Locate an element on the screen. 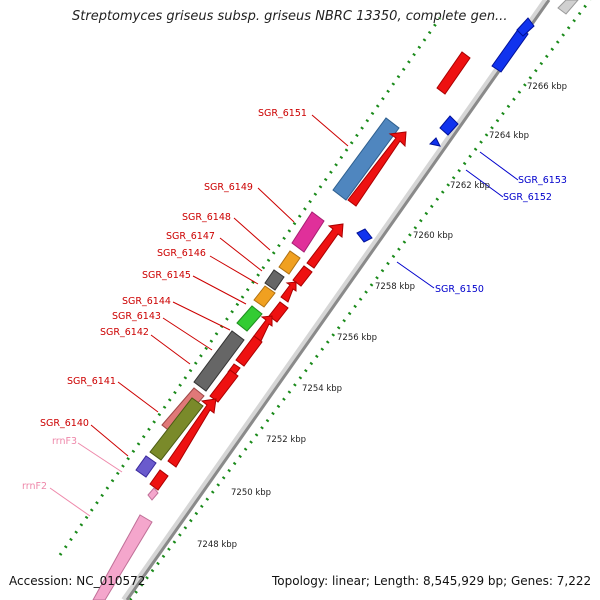 The image size is (600, 600). accession-text: Accession: NC_010572 is located at coordinates (77, 581).